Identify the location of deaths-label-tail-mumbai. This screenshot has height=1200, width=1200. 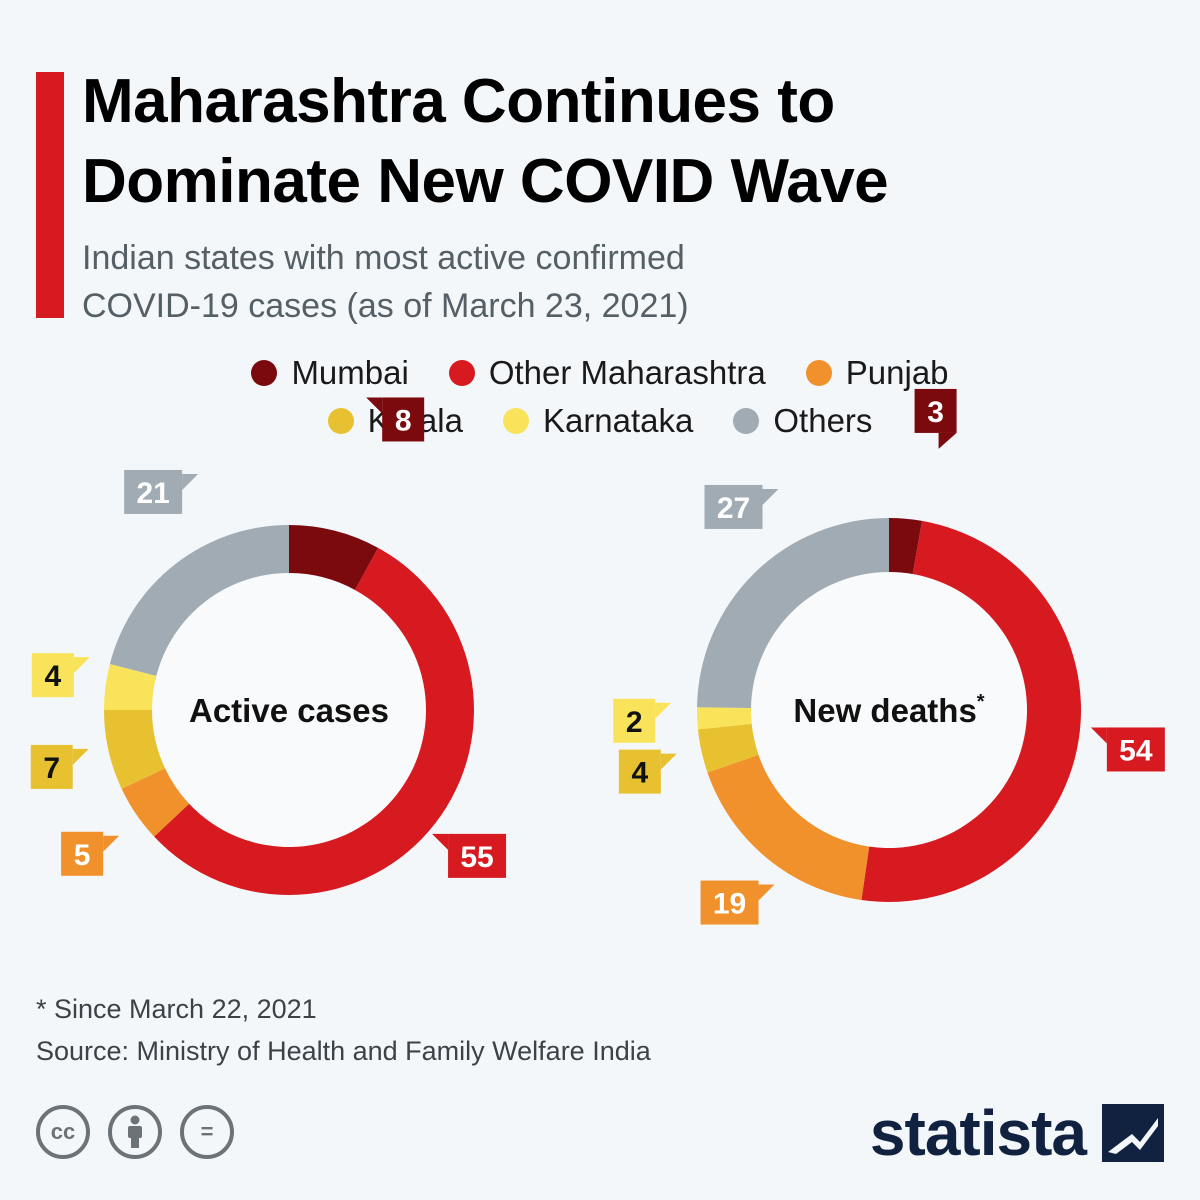
(947, 440).